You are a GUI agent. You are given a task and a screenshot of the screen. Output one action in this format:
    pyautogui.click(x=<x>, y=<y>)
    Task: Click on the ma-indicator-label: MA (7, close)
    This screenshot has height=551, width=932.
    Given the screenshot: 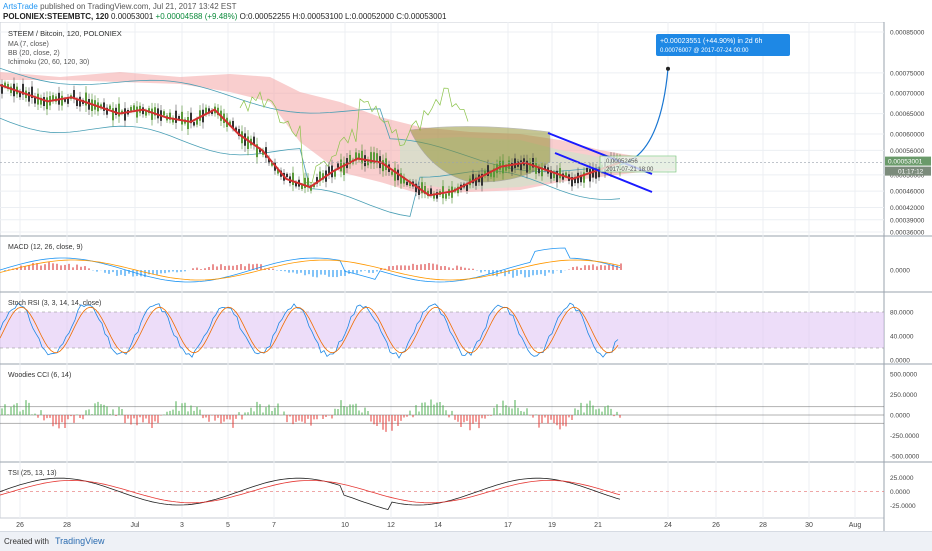 What is the action you would take?
    pyautogui.click(x=28, y=44)
    